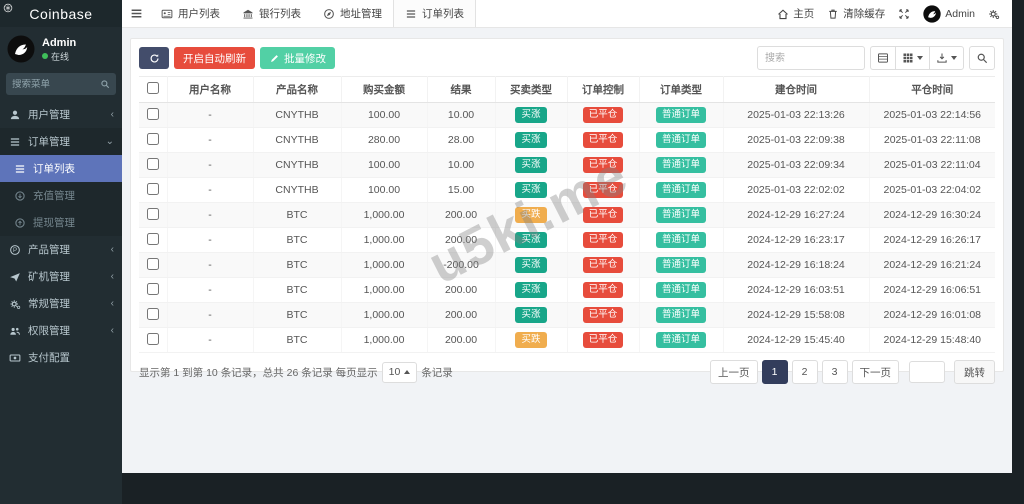 Image resolution: width=1024 pixels, height=504 pixels. What do you see at coordinates (61, 13) in the screenshot?
I see `brand-logo: Coinbase` at bounding box center [61, 13].